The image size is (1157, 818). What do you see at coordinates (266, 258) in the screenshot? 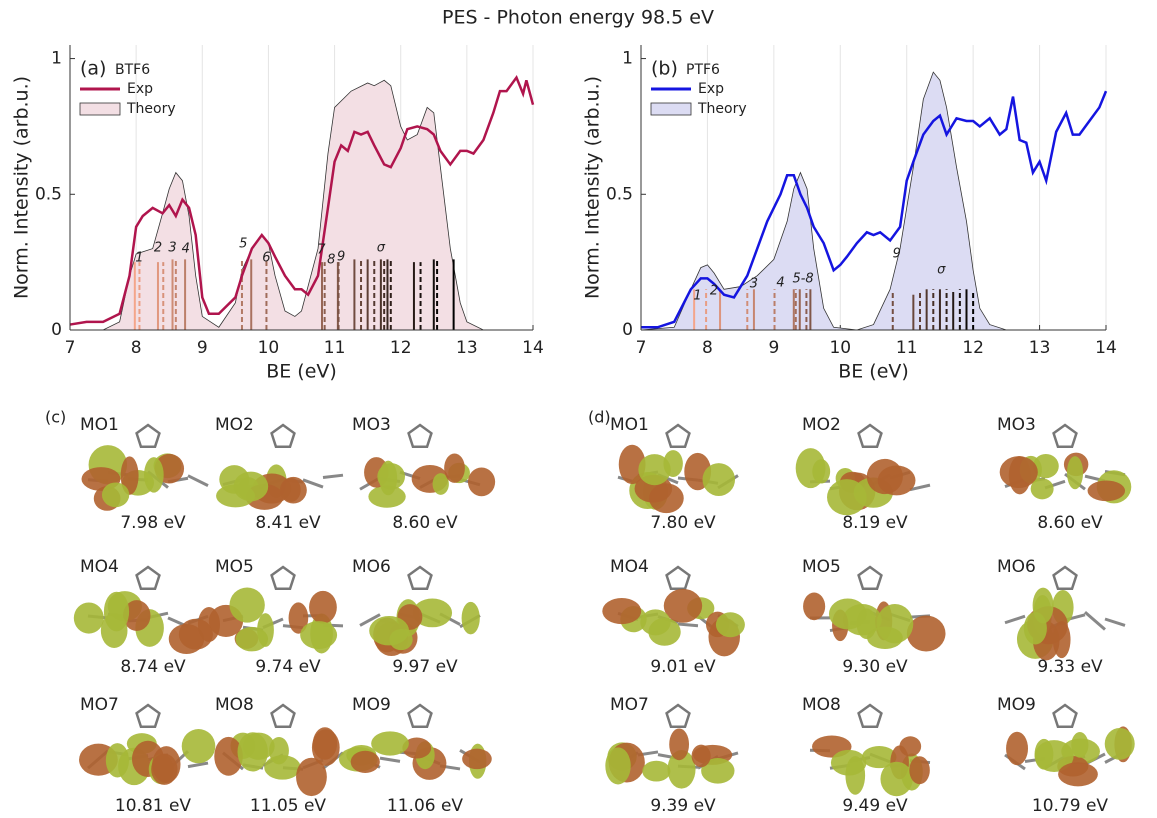
I see `annotation: 6` at bounding box center [266, 258].